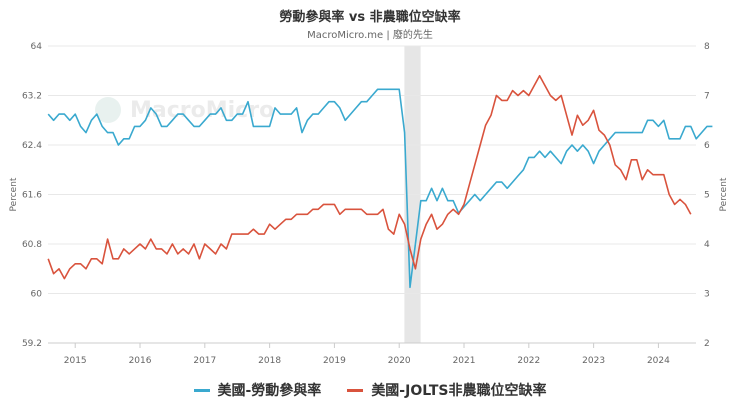  I want to click on x-tick-label: 2018, so click(269, 361).